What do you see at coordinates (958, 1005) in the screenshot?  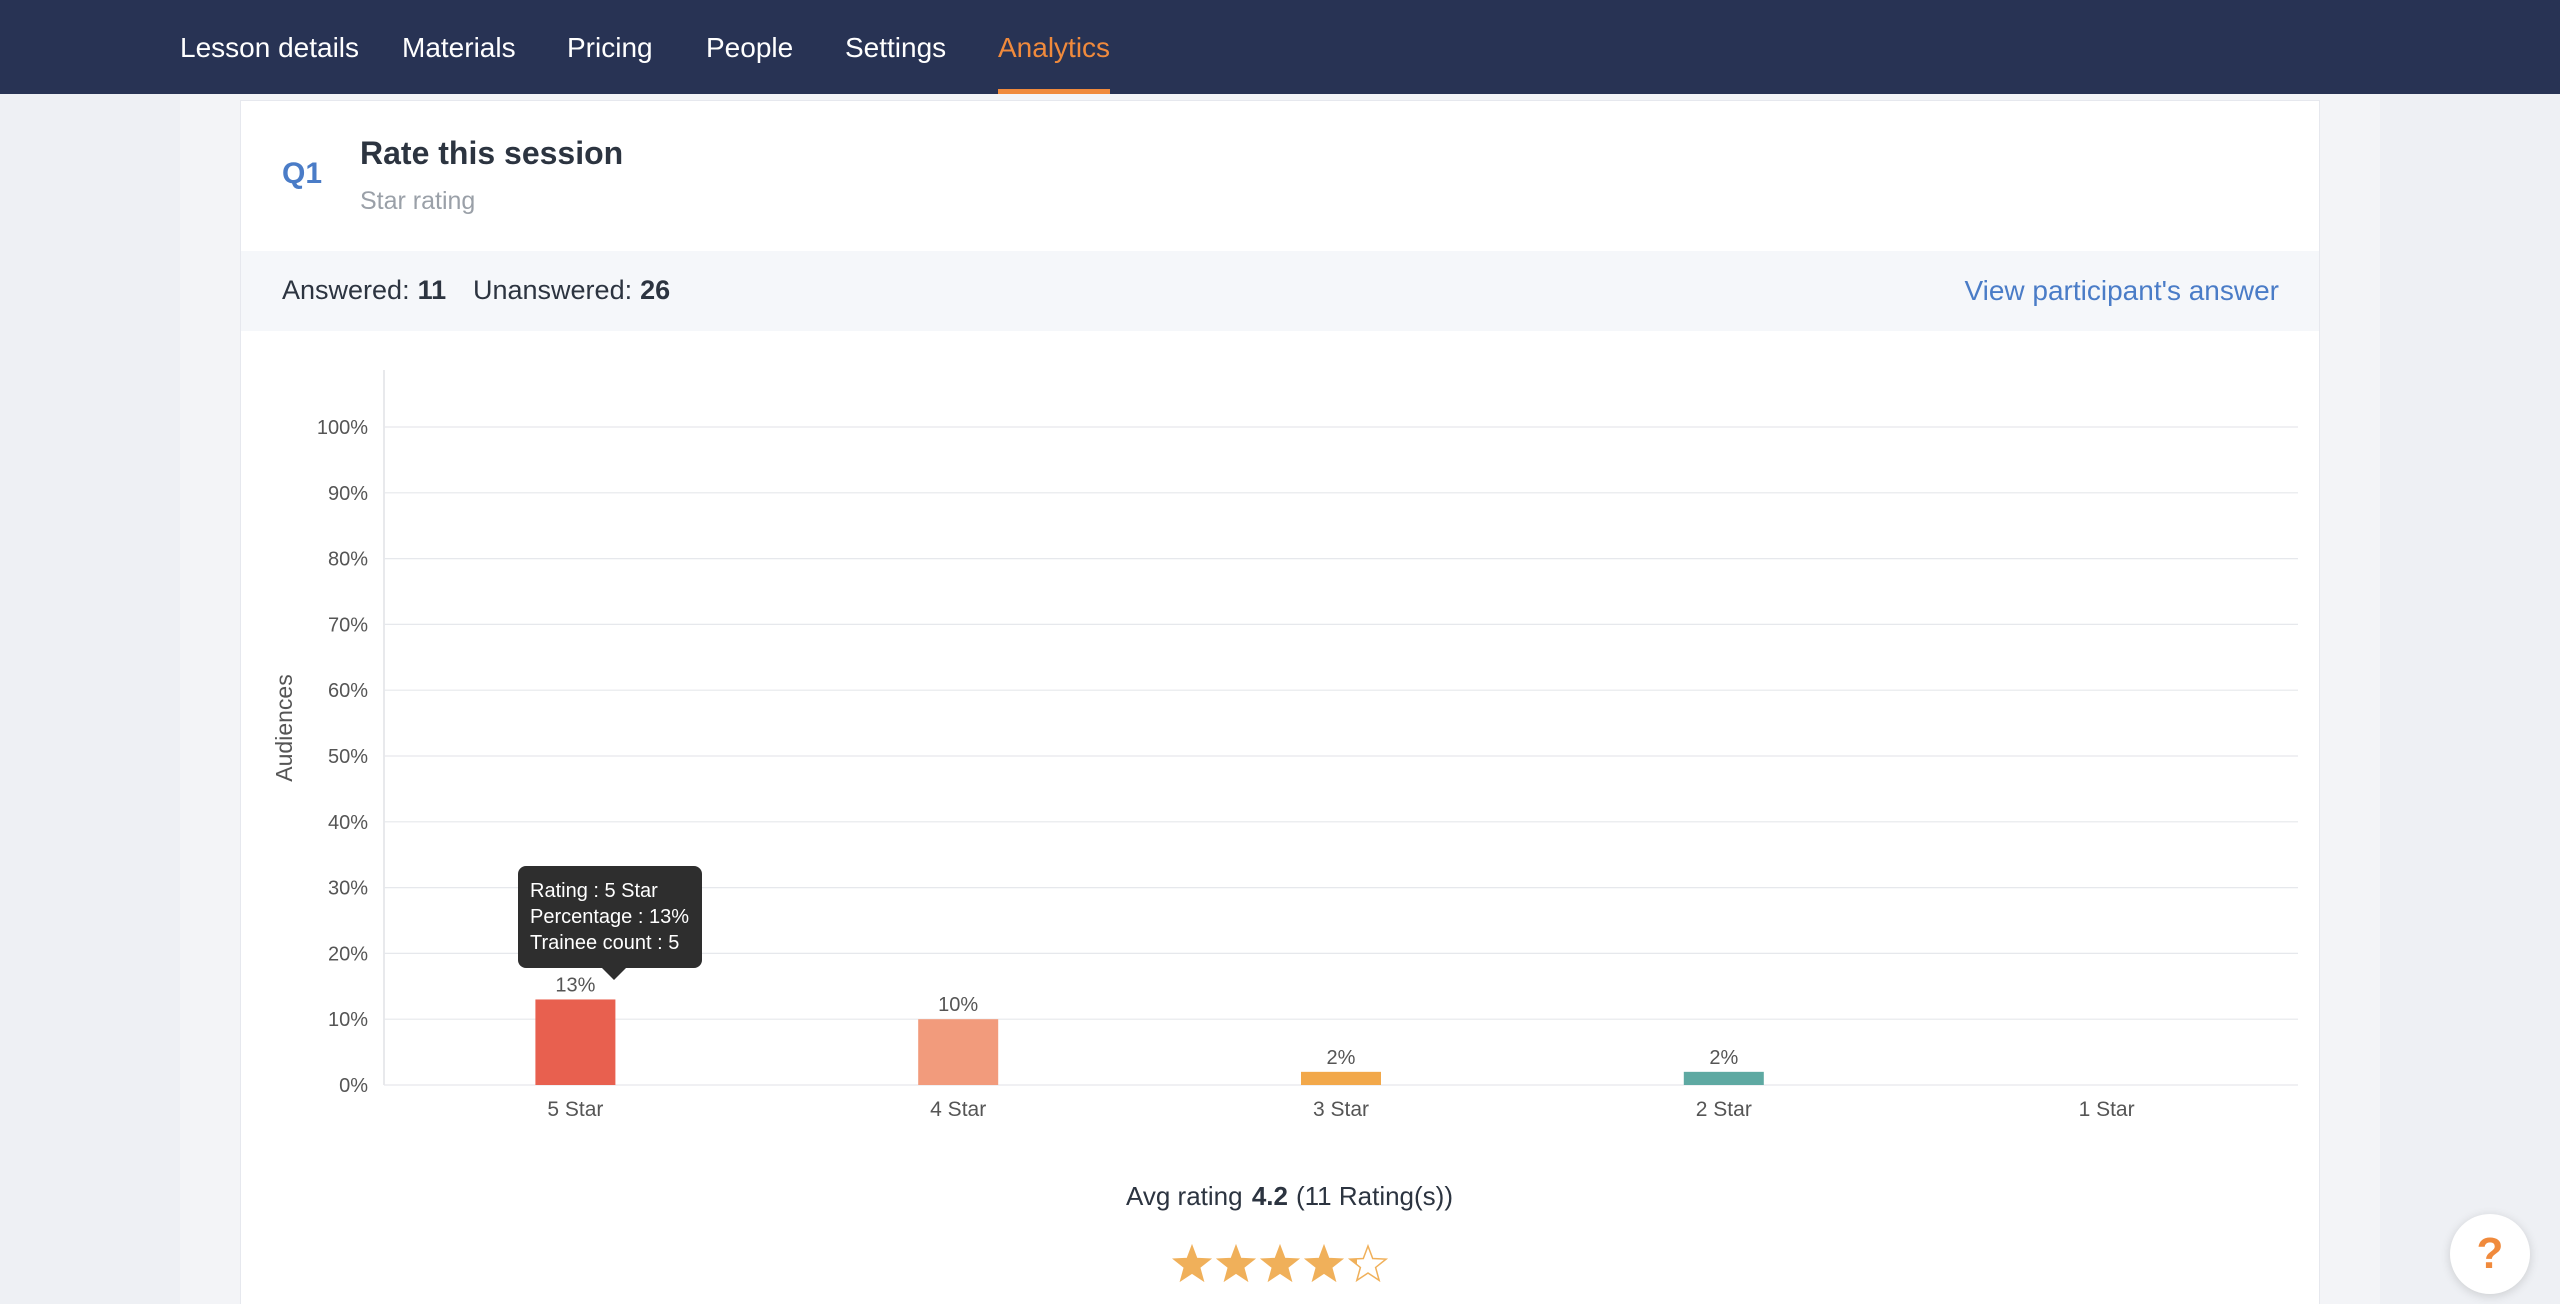 I see `bar-value-label: 10%` at bounding box center [958, 1005].